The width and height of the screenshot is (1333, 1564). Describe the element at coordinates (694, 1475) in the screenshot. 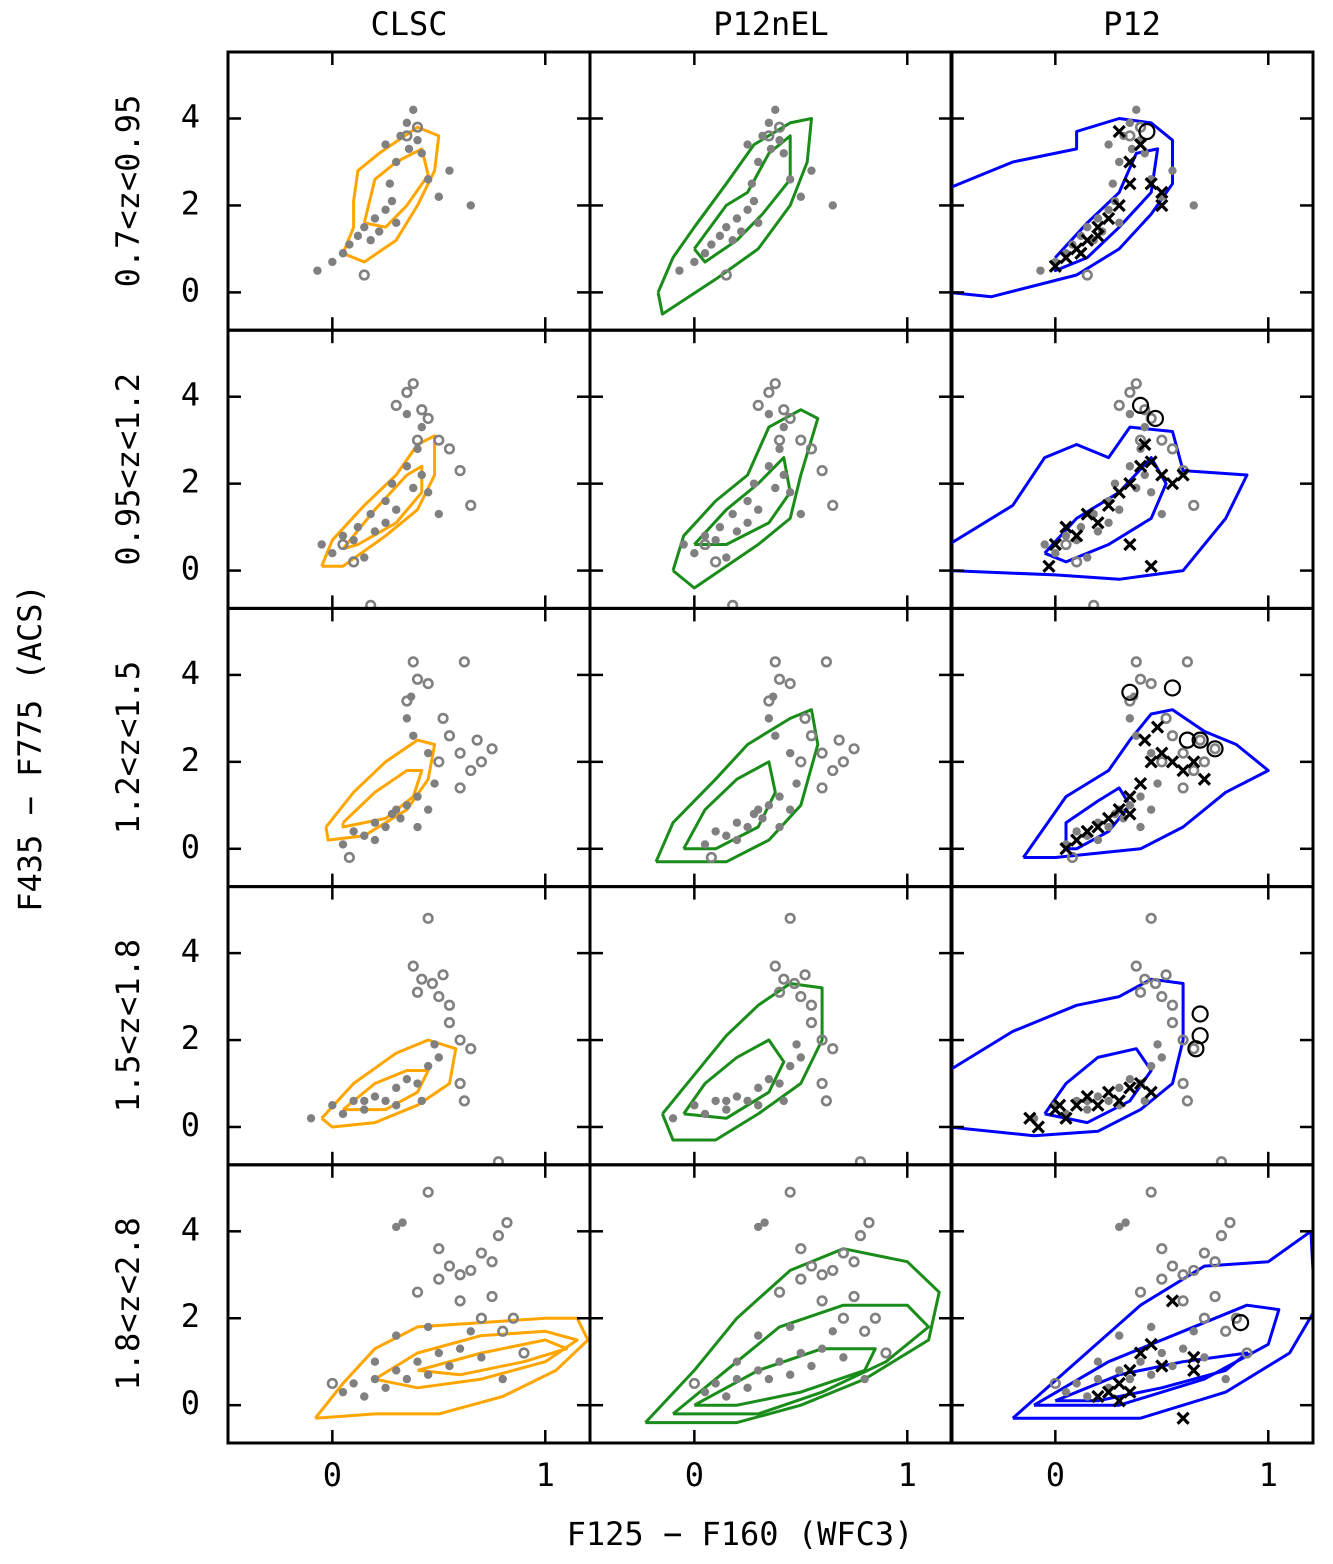

I see `x-tick-label: 0` at that location.